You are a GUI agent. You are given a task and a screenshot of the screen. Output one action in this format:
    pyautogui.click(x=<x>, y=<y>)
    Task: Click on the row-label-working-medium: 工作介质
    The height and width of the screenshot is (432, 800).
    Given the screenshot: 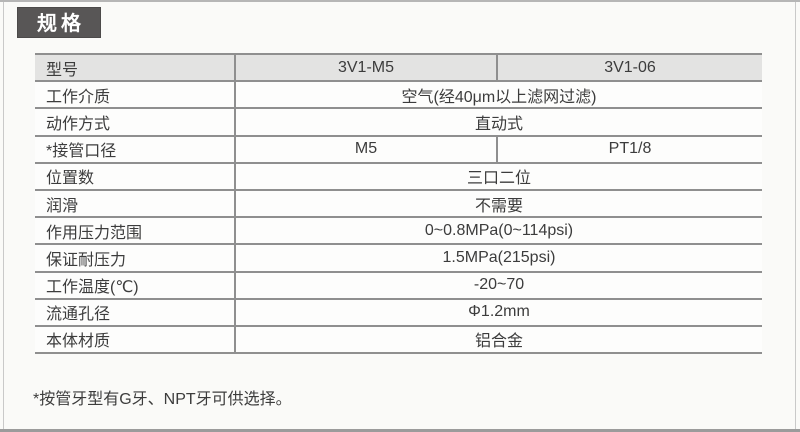 What is the action you would take?
    pyautogui.click(x=135, y=95)
    